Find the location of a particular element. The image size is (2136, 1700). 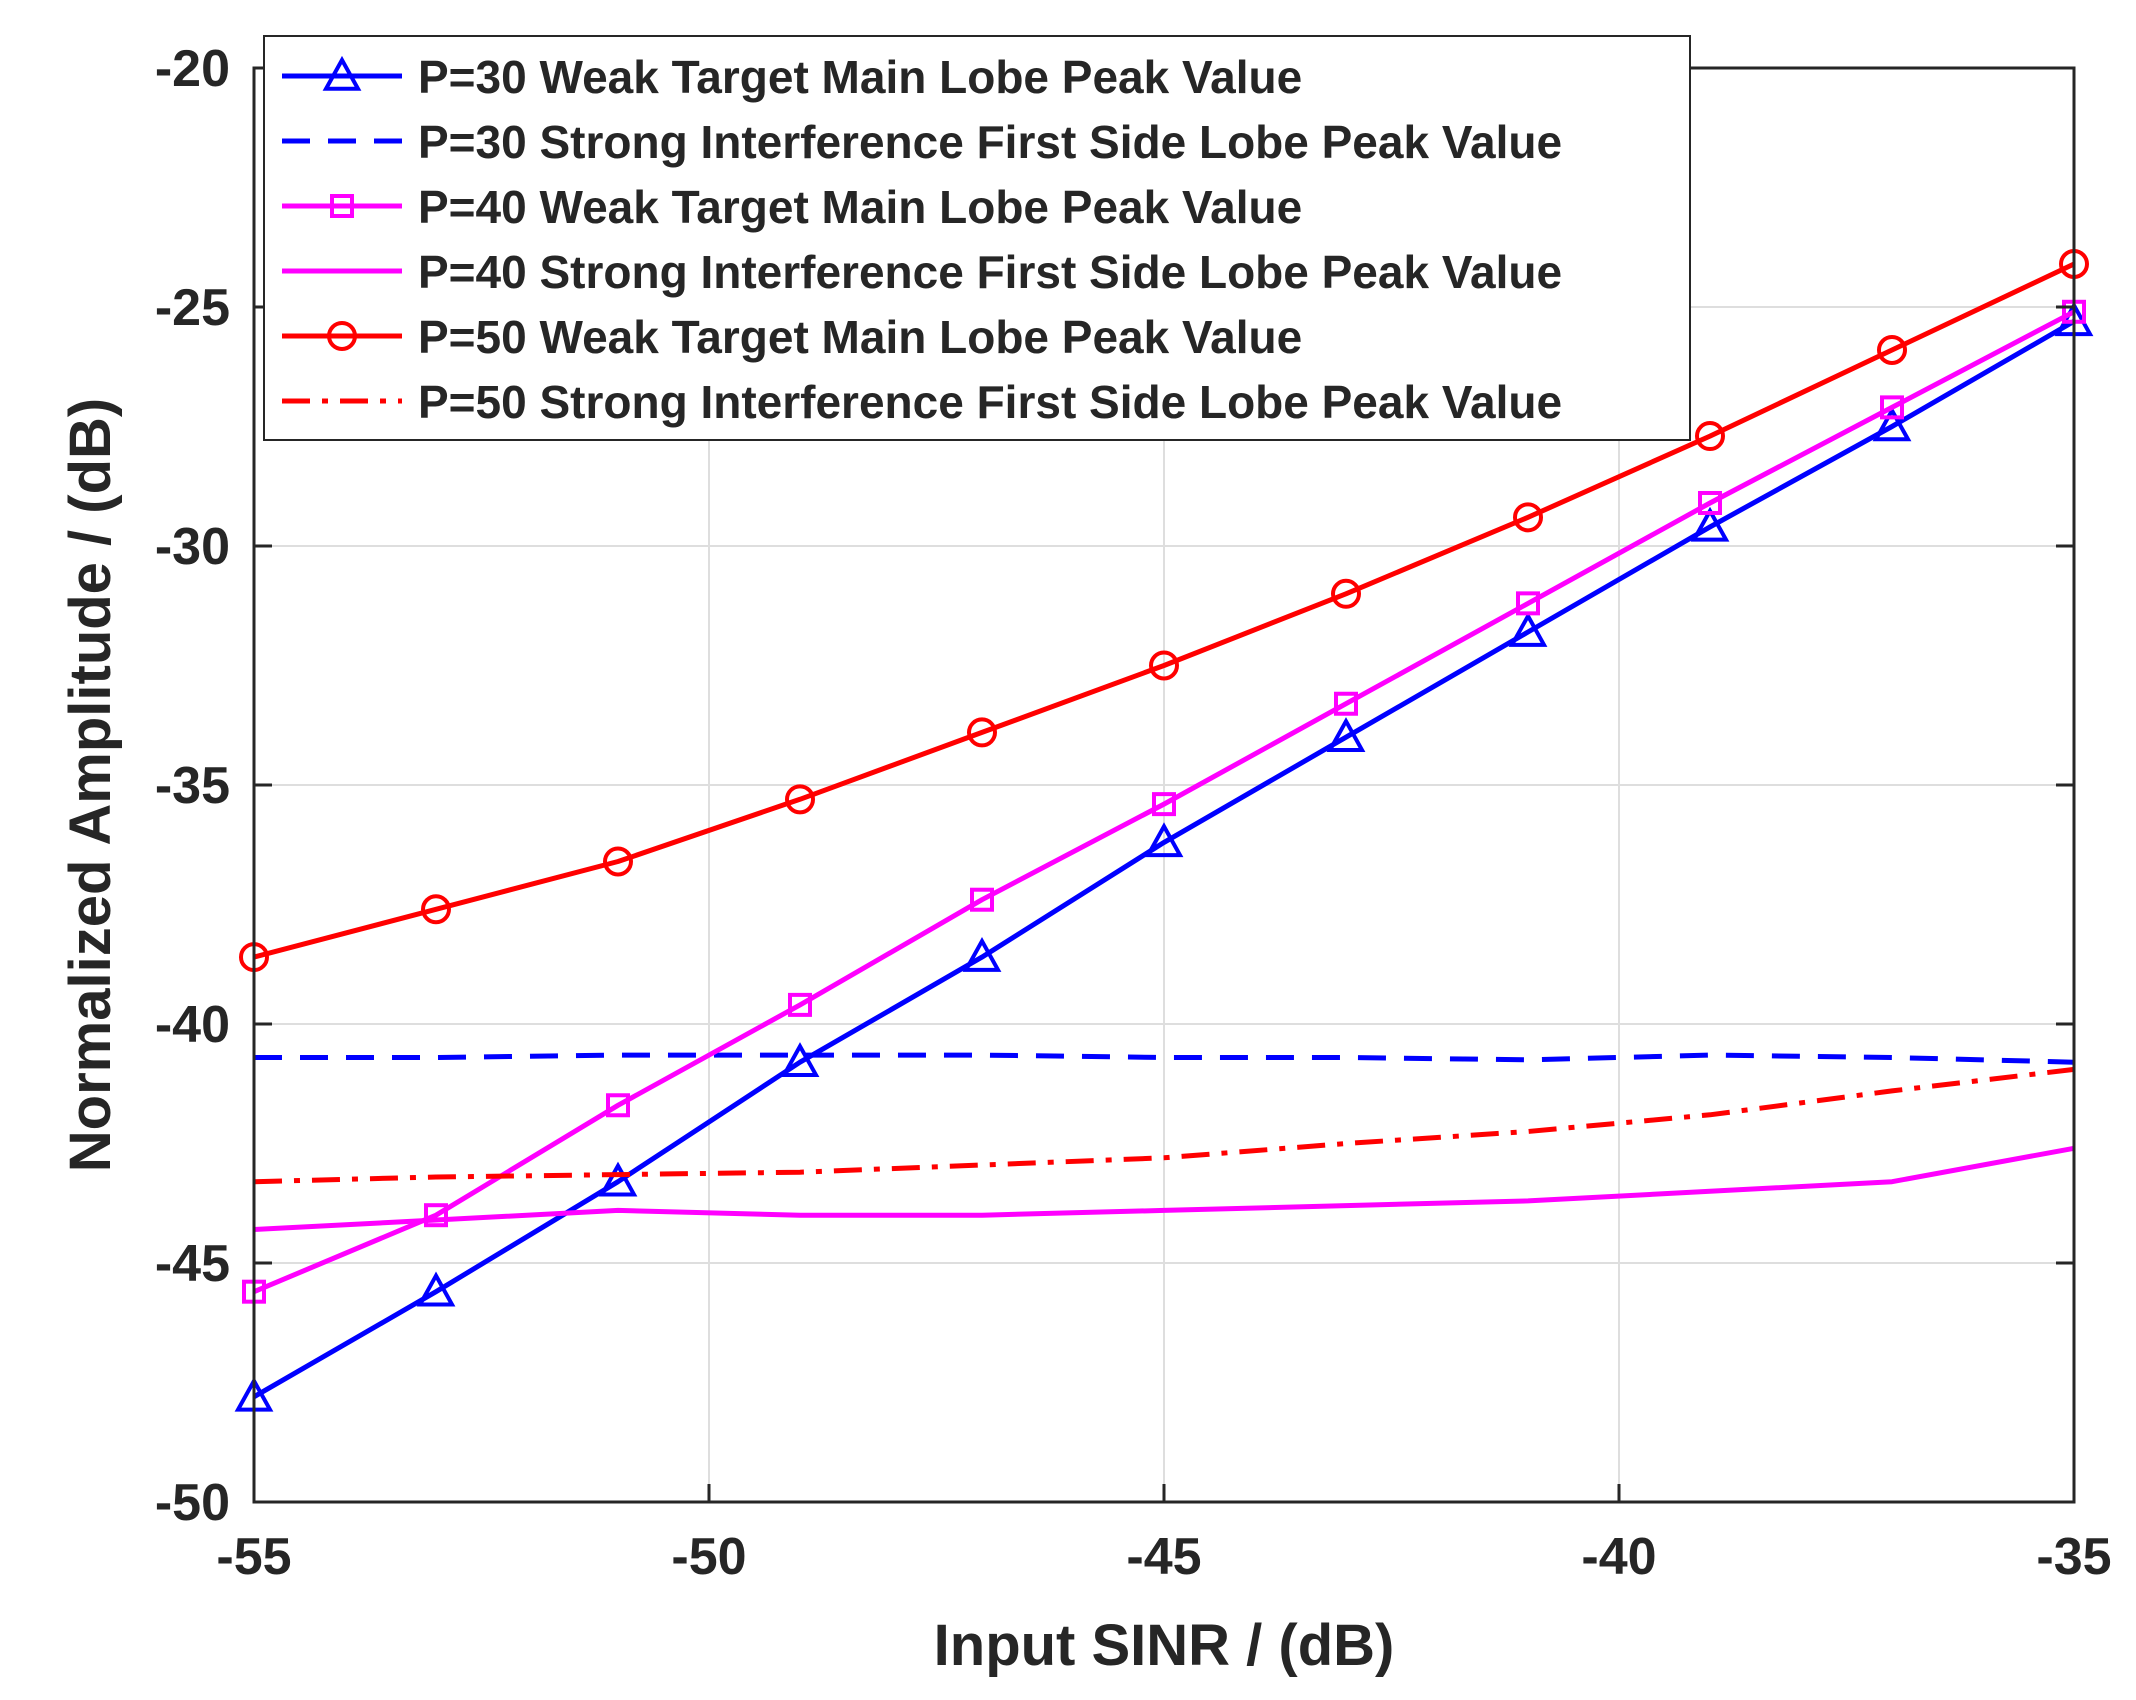

y-tick-label: -25 is located at coordinates (192, 308).